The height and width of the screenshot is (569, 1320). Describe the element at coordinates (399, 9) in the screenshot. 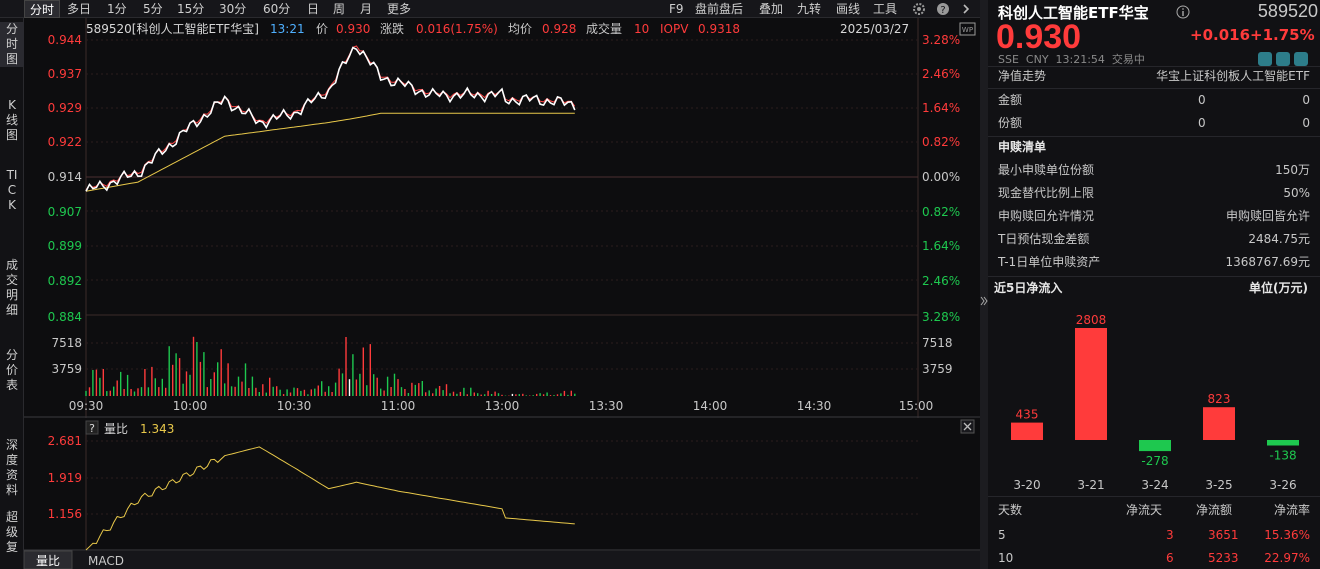

I see `tab-more: 更多` at that location.